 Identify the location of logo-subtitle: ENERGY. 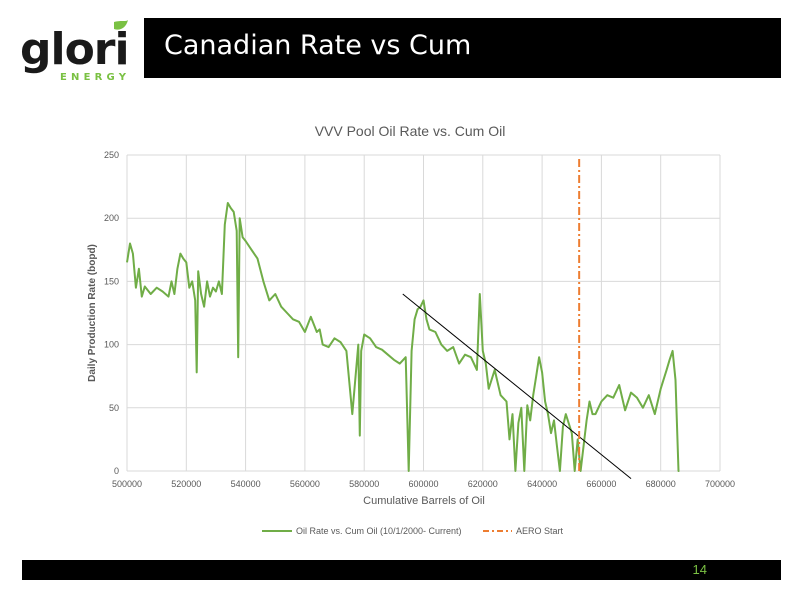
(95, 77).